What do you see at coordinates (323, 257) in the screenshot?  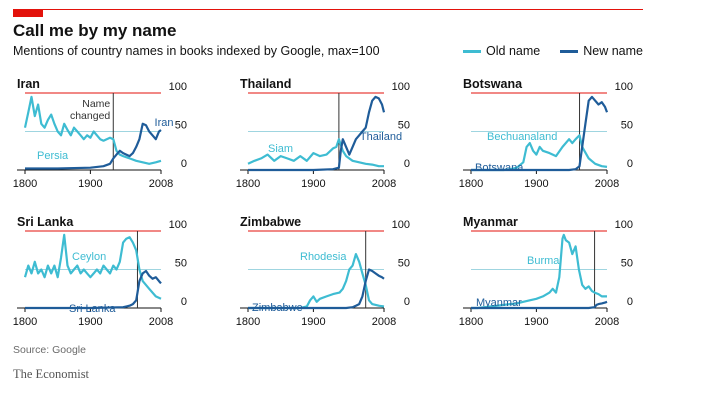 I see `series-label-old-name: Rhodesia` at bounding box center [323, 257].